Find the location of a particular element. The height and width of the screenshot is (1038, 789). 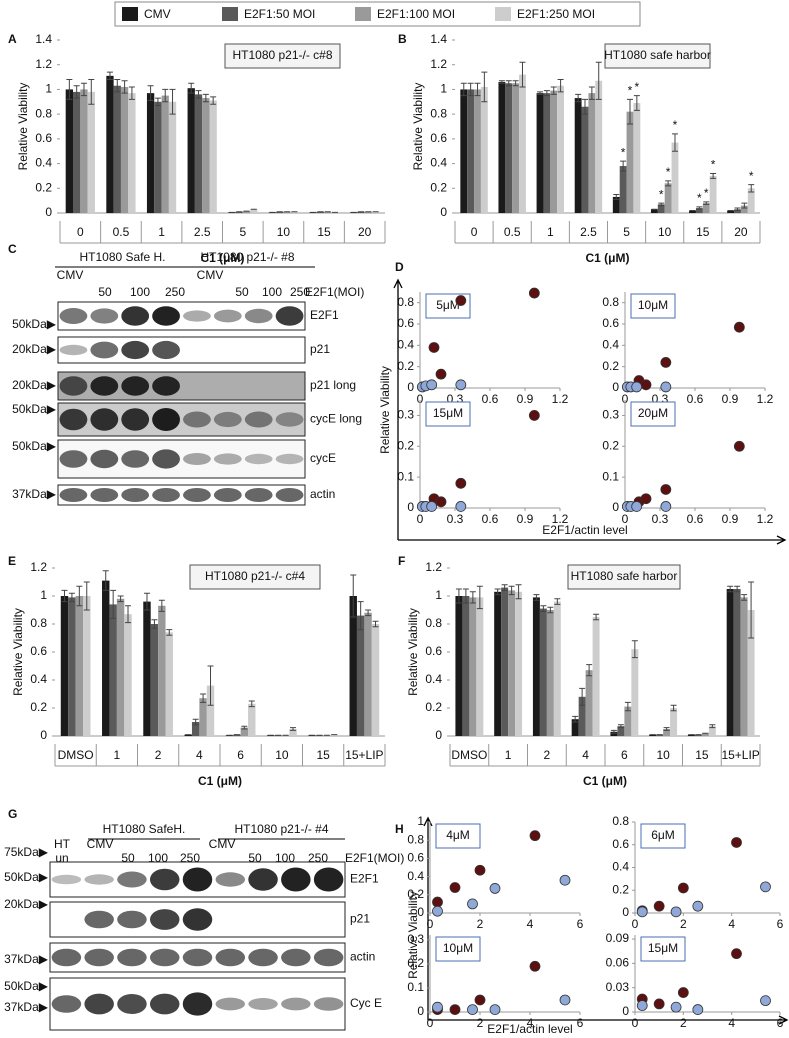

lane-label: CMV is located at coordinates (70, 275).